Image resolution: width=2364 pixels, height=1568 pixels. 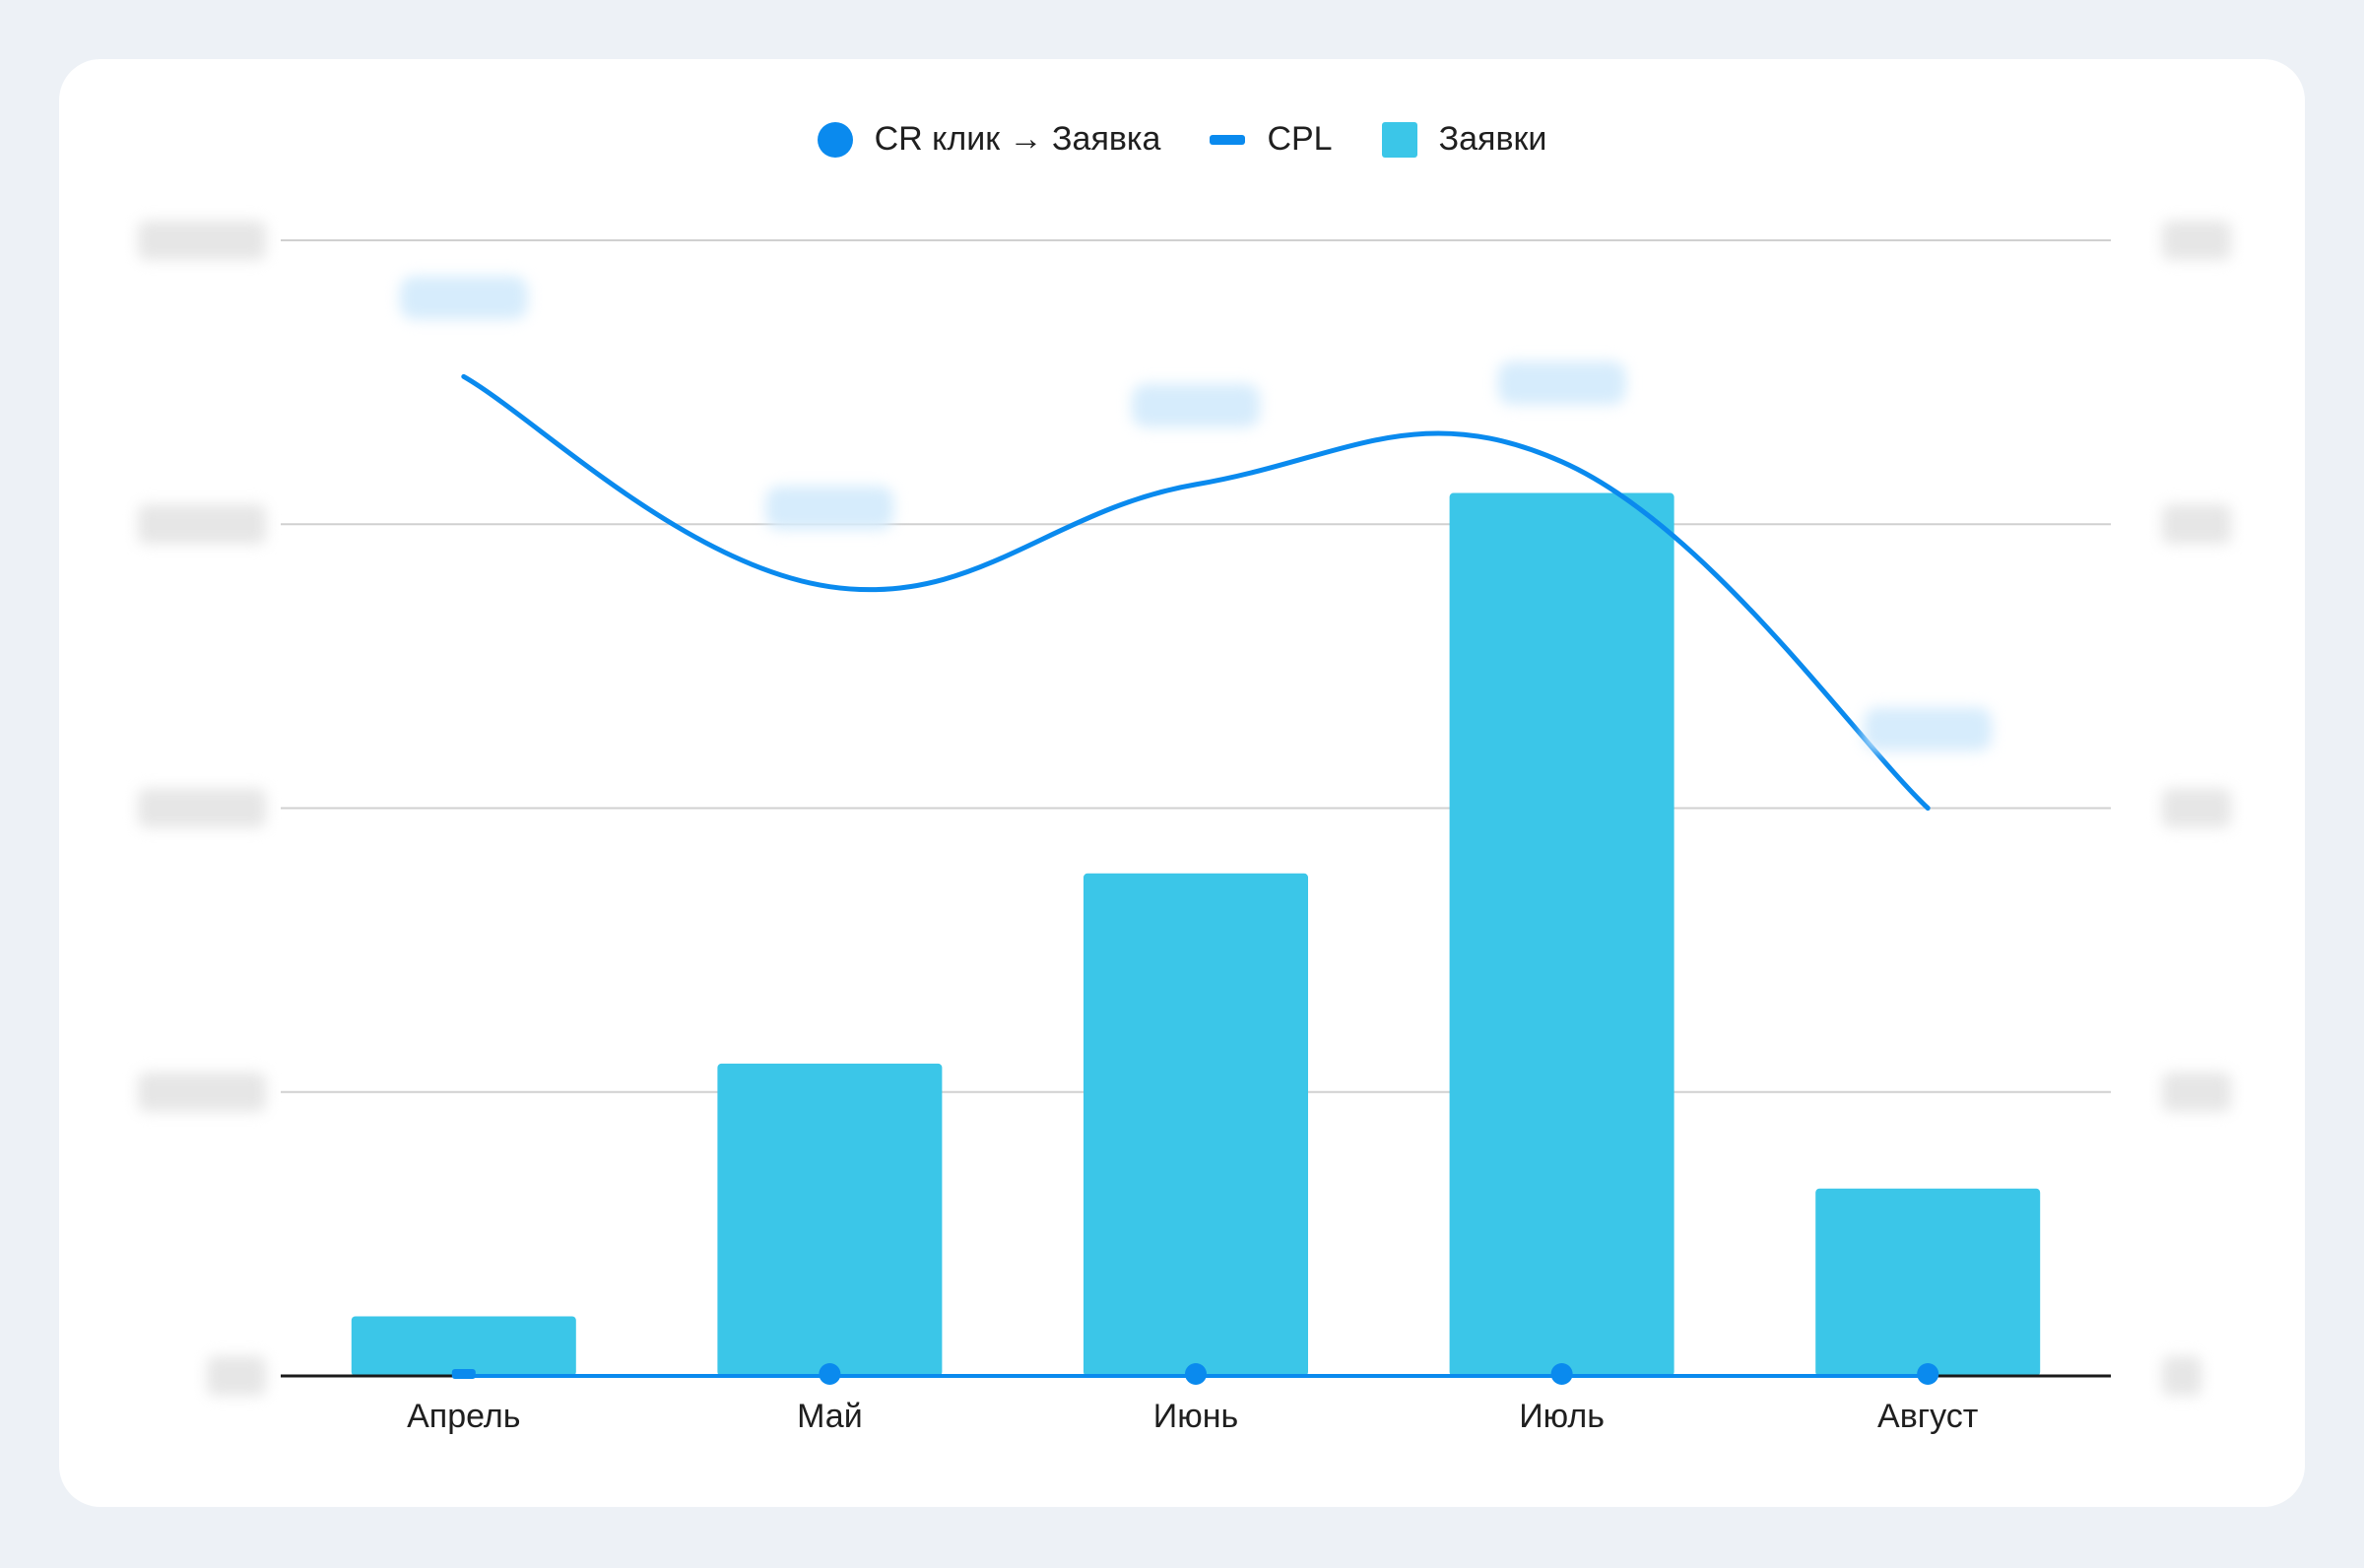 I want to click on chart-legend: CR клик → Заявка CPL Заявки, so click(x=1182, y=139).